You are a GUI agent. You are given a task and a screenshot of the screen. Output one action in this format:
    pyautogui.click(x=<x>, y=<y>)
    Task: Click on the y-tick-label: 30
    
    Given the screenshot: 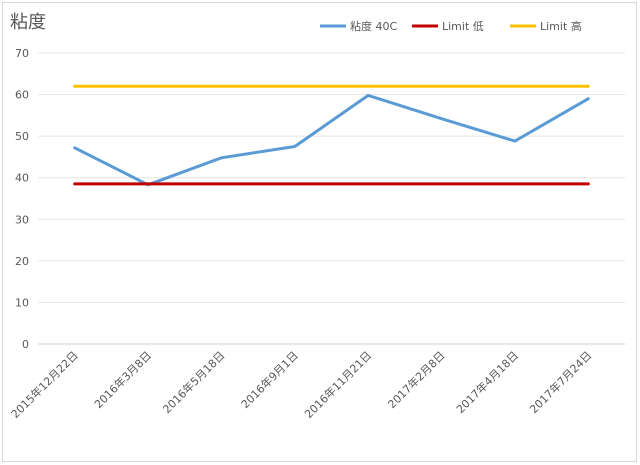 What is the action you would take?
    pyautogui.click(x=22, y=219)
    